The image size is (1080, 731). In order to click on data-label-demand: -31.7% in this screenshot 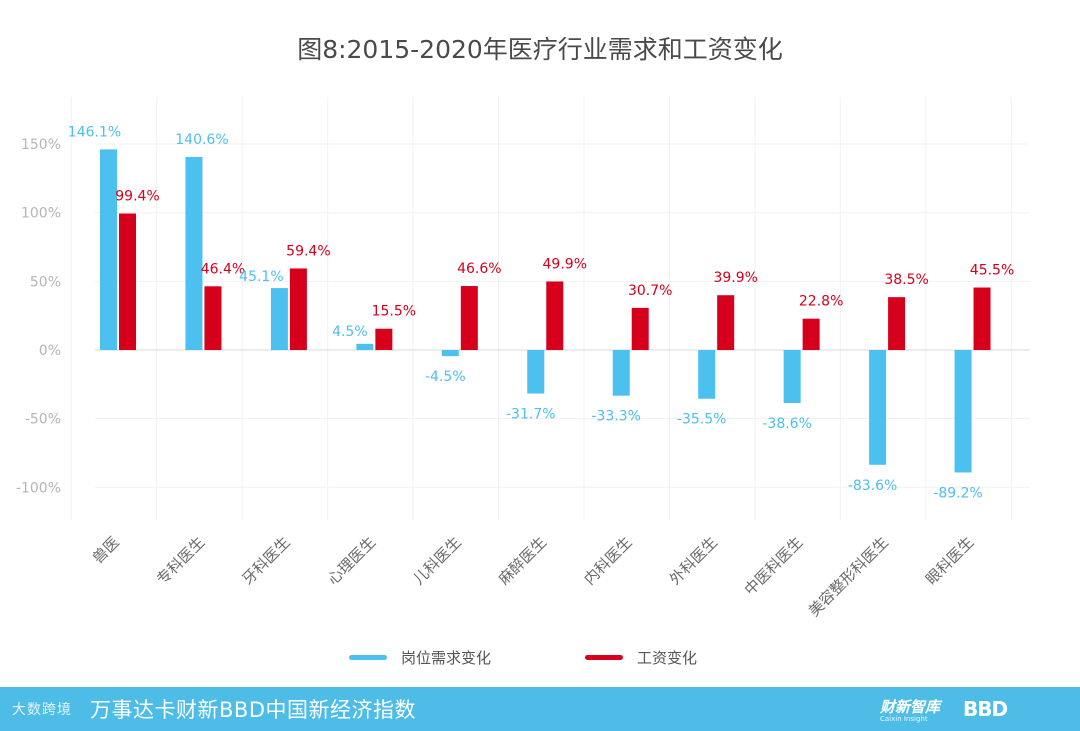, I will do `click(531, 415)`.